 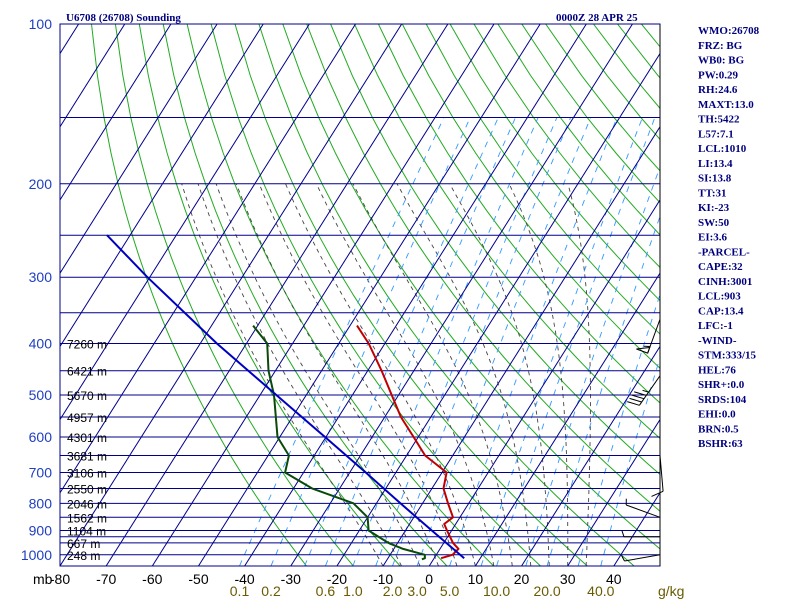 I want to click on stability-index-line: LFC:-1, so click(x=715, y=326).